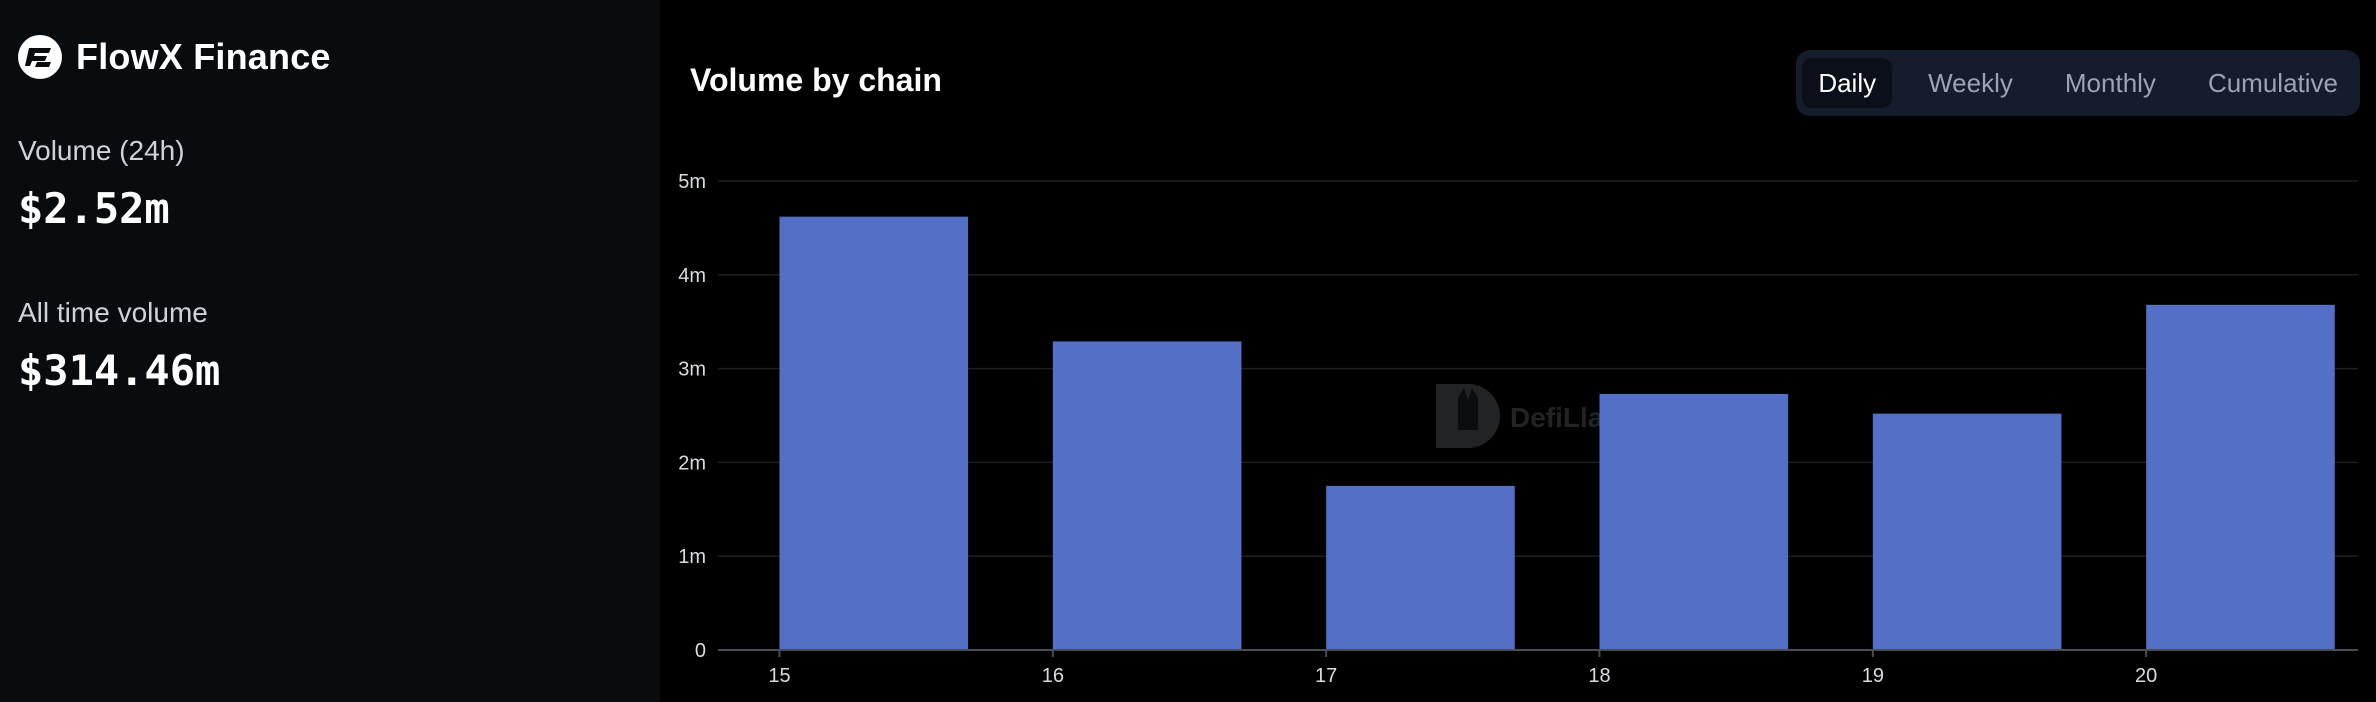 This screenshot has width=2376, height=702. I want to click on x-tick-label: 16, so click(1053, 676).